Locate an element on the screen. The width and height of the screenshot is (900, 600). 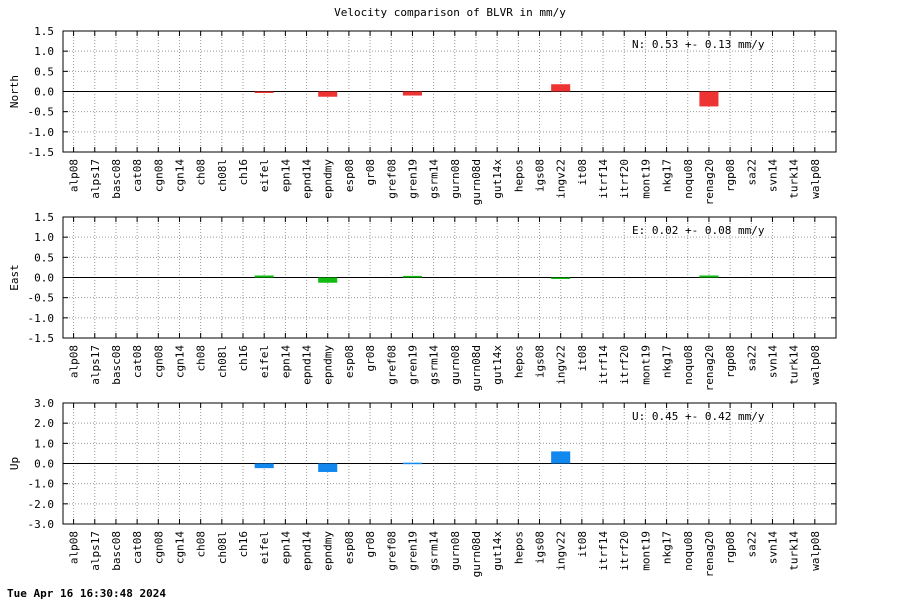
y-tick-label: 3.0 is located at coordinates (44, 403).